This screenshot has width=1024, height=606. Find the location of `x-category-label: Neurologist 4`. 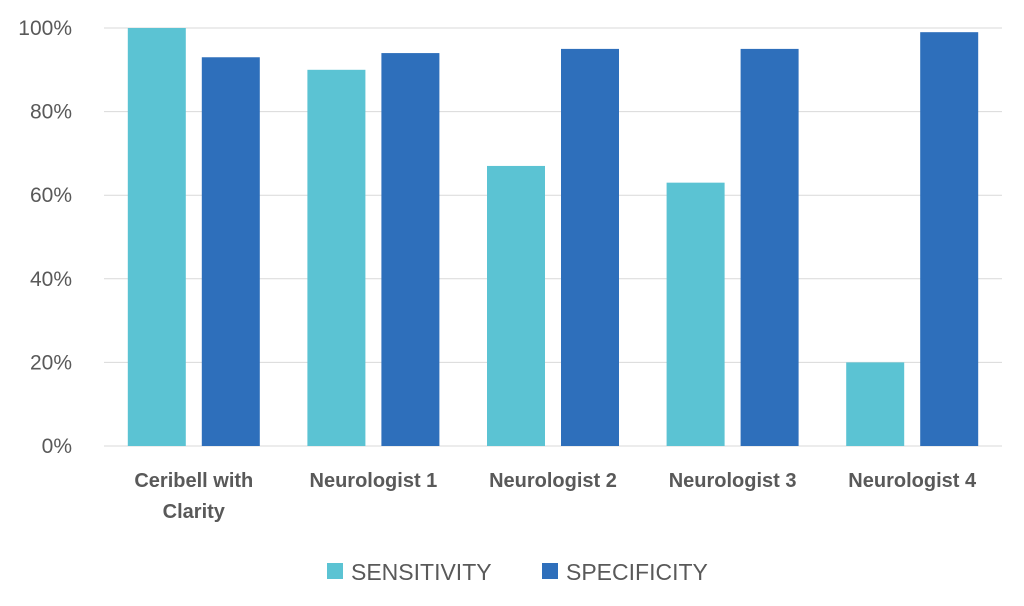

x-category-label: Neurologist 4 is located at coordinates (912, 481).